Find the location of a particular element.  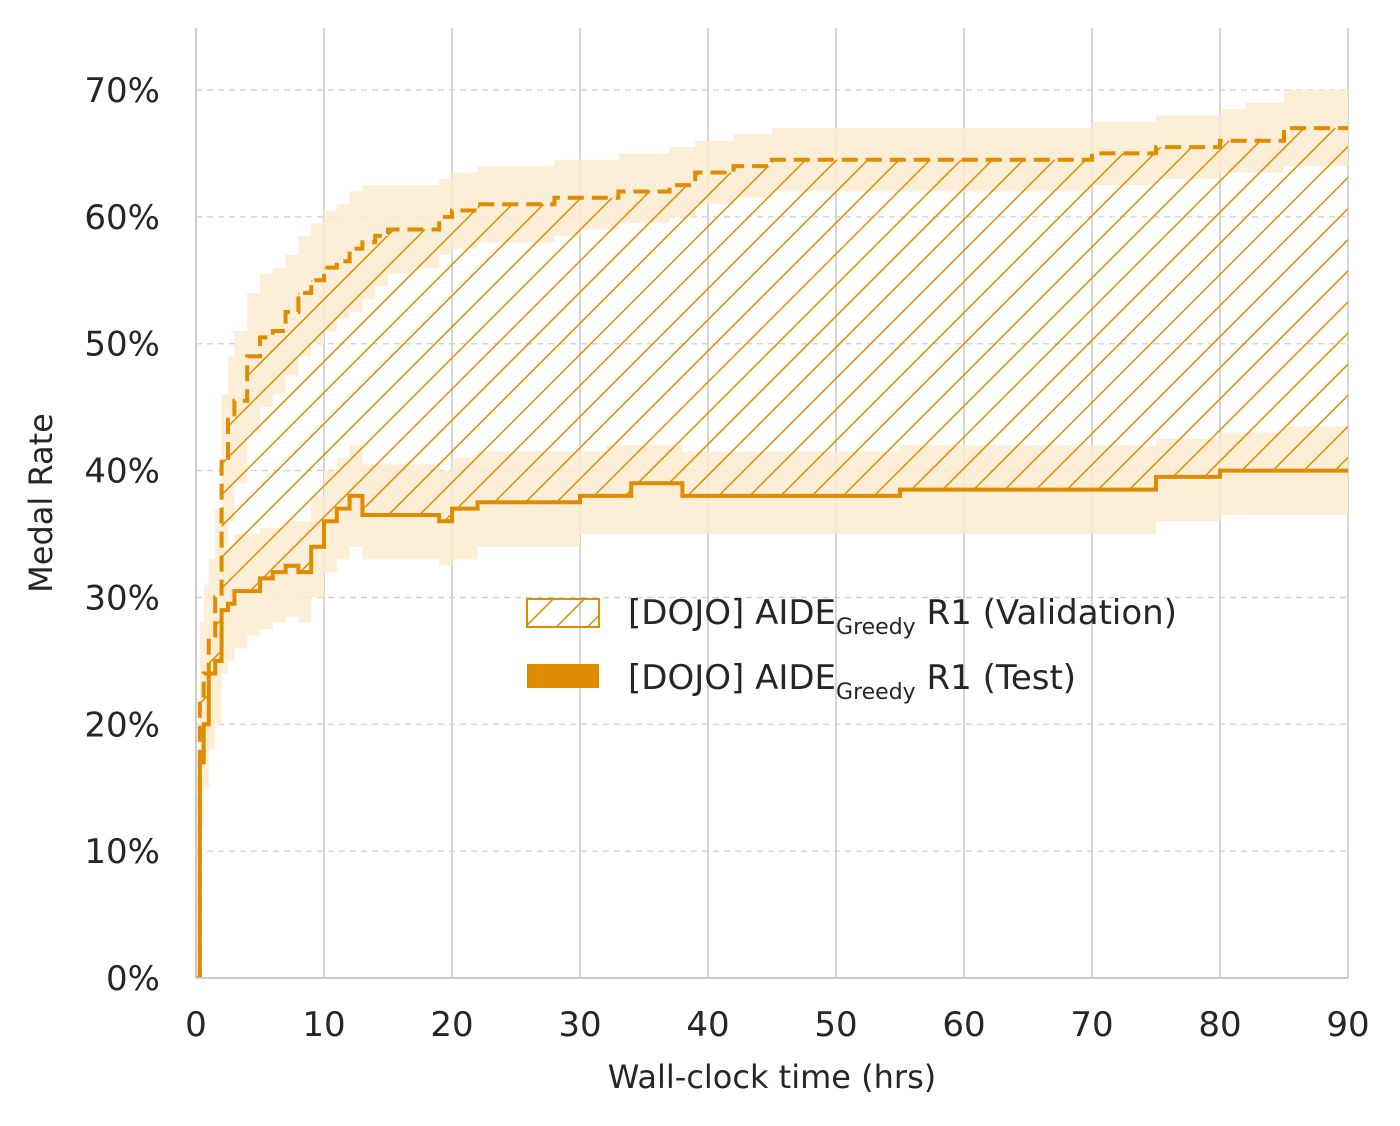

x-axis-label: Wall-clock time (hrs) is located at coordinates (772, 1077).